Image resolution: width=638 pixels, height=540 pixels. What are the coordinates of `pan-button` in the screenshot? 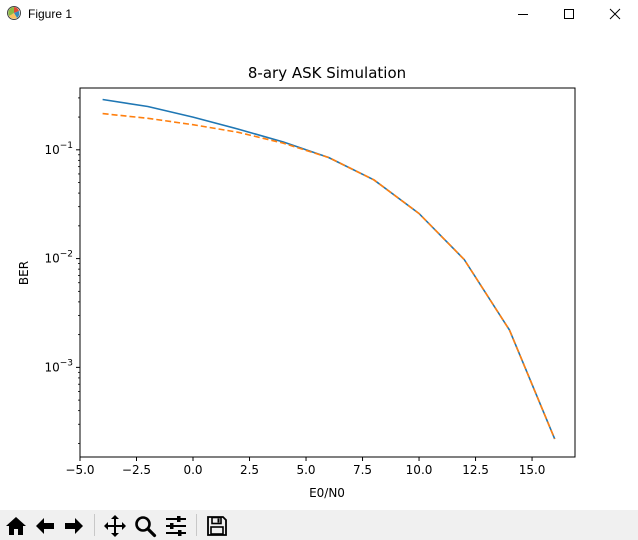 It's located at (115, 526).